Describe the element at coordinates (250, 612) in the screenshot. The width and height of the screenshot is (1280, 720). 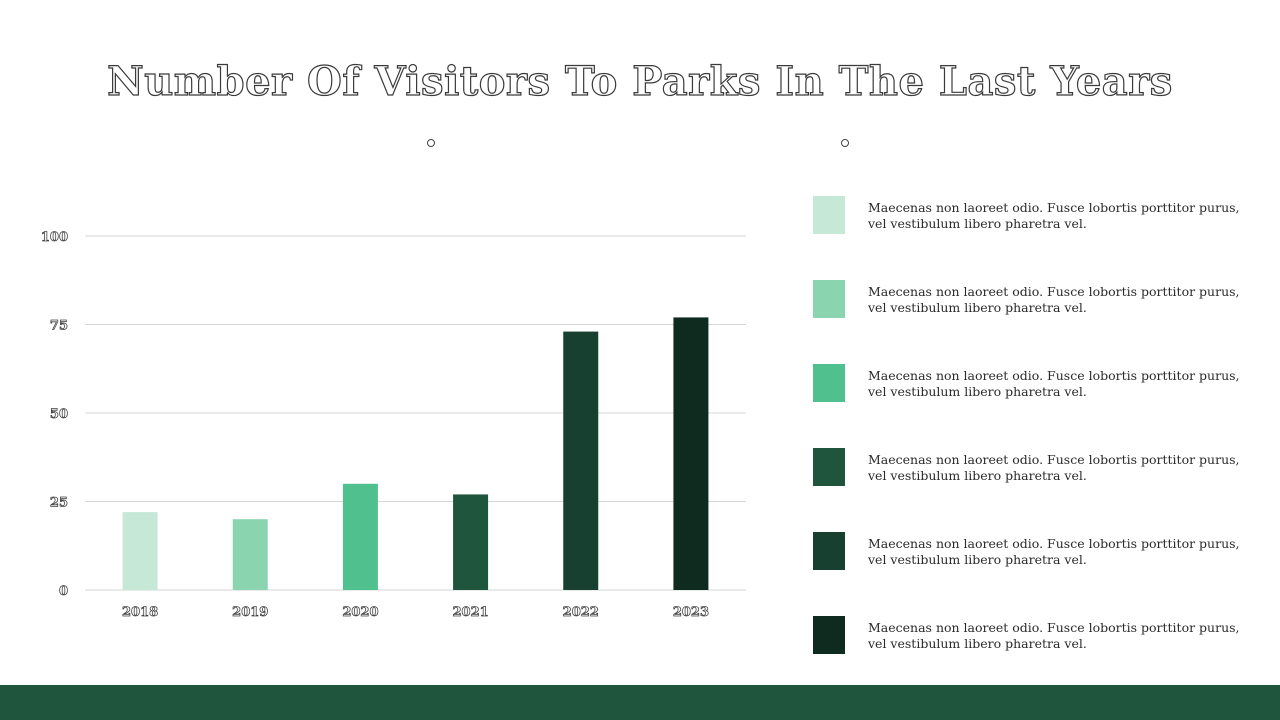
I see `x-tick-label: 2019` at that location.